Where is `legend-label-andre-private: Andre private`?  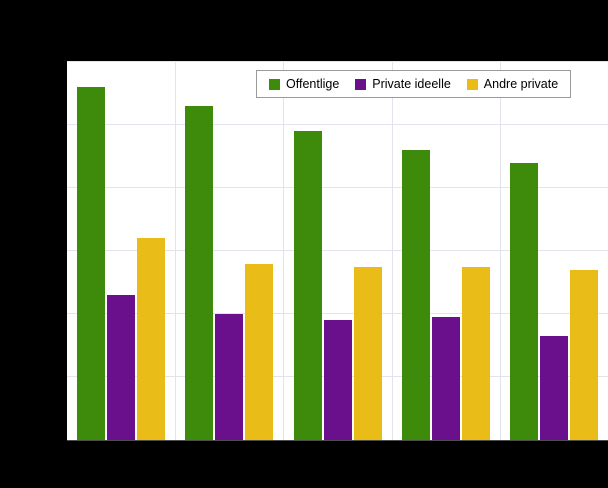
legend-label-andre-private: Andre private is located at coordinates (521, 84).